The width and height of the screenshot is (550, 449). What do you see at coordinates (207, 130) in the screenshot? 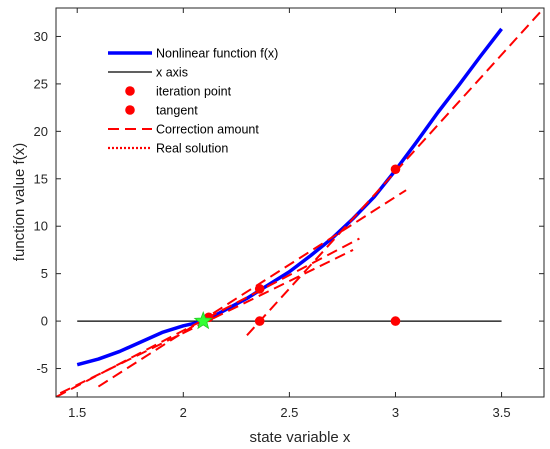
I see `legend-label: Correction amount` at bounding box center [207, 130].